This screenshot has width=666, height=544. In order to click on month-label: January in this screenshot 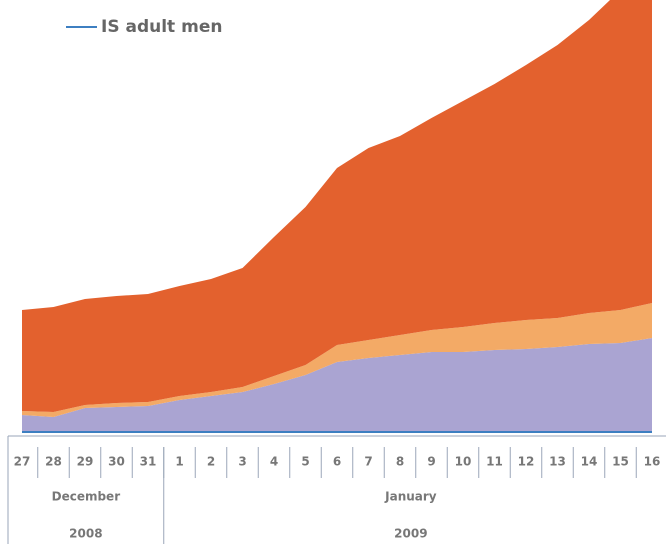, I will do `click(410, 497)`.